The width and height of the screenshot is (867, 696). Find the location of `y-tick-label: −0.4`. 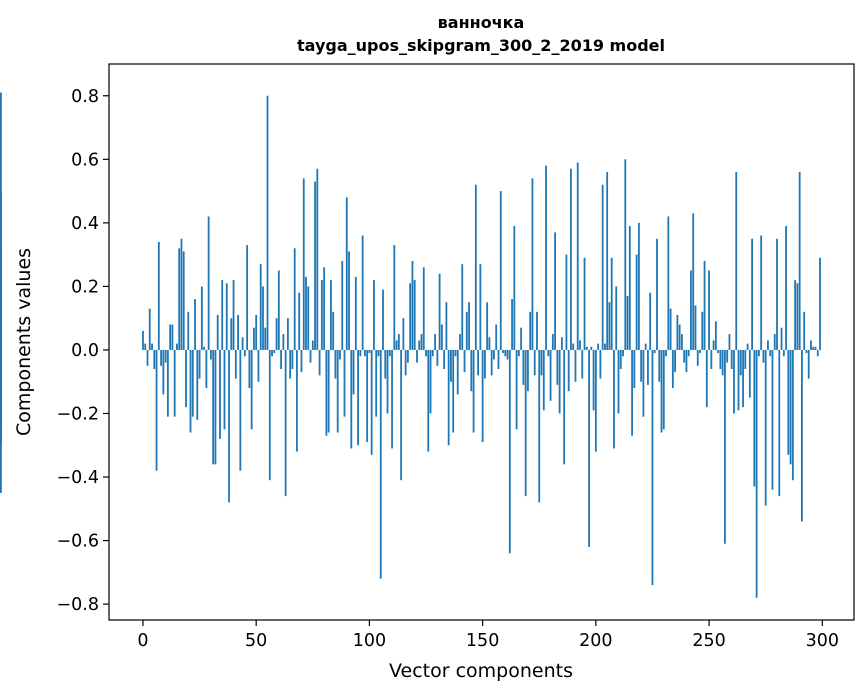

y-tick-label: −0.4 is located at coordinates (78, 478).